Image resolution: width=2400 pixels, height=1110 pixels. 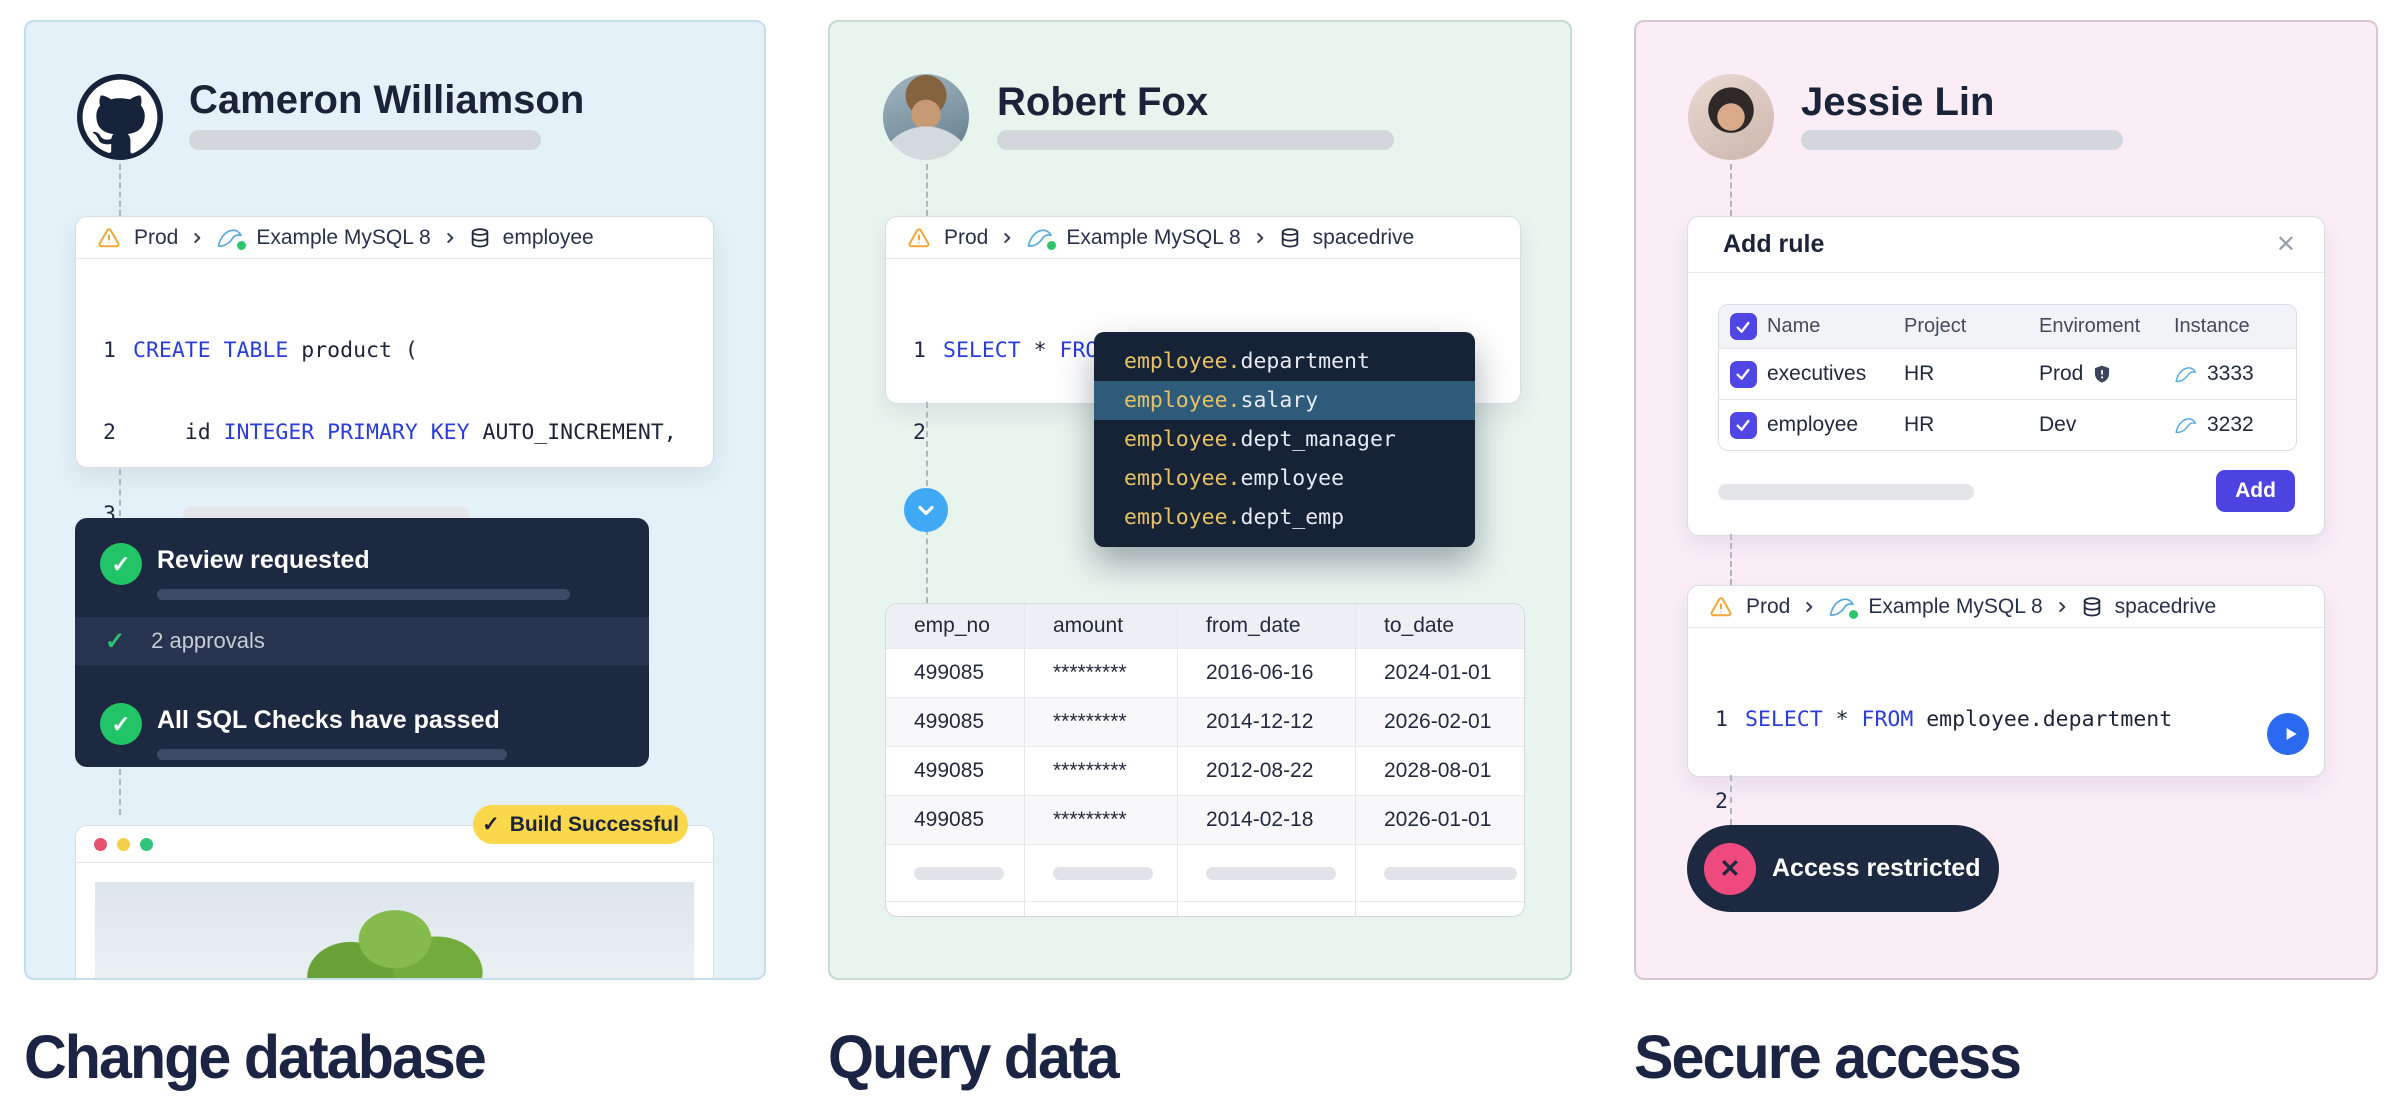 What do you see at coordinates (2007, 425) in the screenshot?
I see `rule-row: employee HR Dev 3232` at bounding box center [2007, 425].